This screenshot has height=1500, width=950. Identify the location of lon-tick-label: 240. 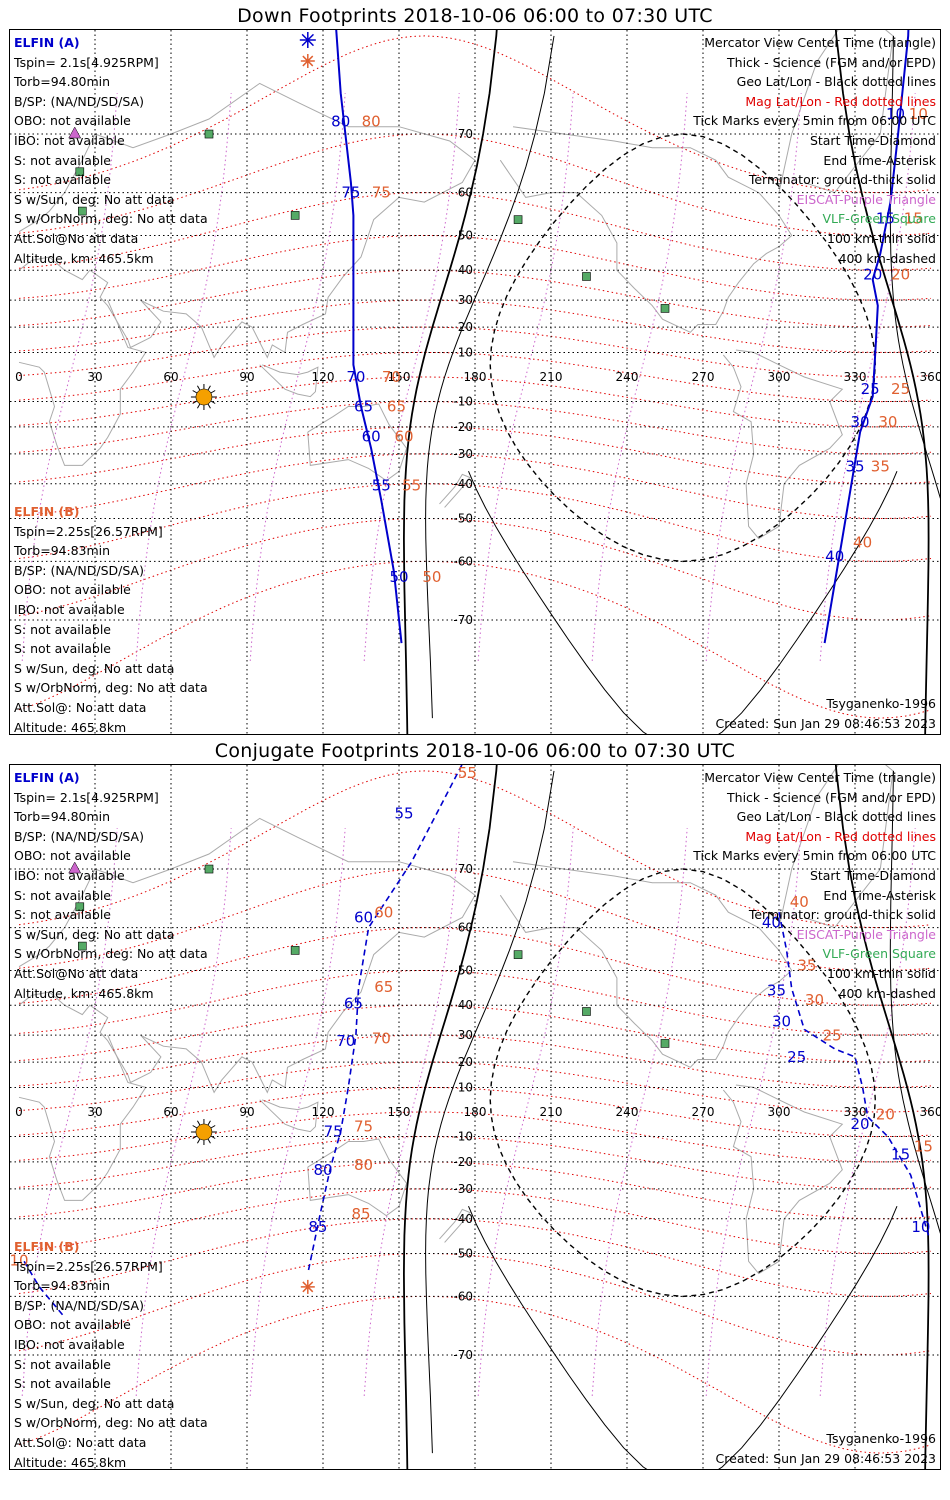
(627, 1112).